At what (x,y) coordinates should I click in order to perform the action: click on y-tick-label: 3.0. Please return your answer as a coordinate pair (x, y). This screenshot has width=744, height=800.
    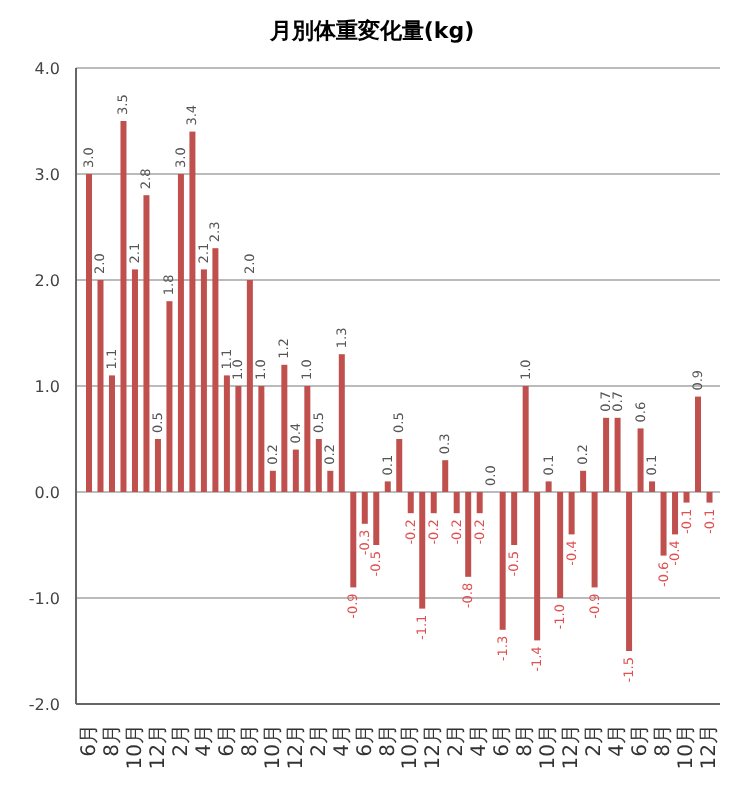
    Looking at the image, I should click on (47, 174).